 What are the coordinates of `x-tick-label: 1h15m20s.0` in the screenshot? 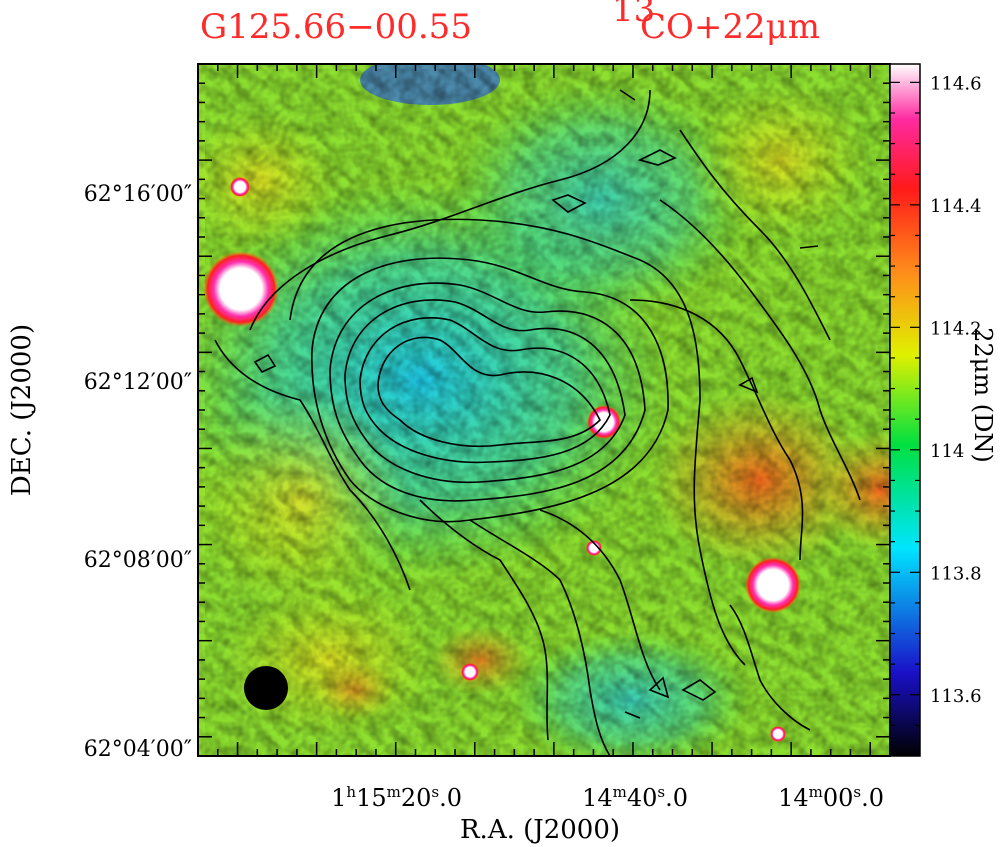 It's located at (396, 797).